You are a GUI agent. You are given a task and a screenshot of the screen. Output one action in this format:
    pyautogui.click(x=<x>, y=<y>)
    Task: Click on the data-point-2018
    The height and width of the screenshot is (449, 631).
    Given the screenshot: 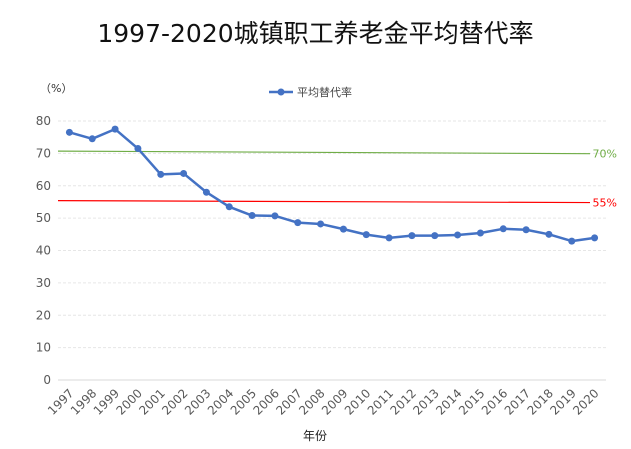 What is the action you would take?
    pyautogui.click(x=549, y=234)
    